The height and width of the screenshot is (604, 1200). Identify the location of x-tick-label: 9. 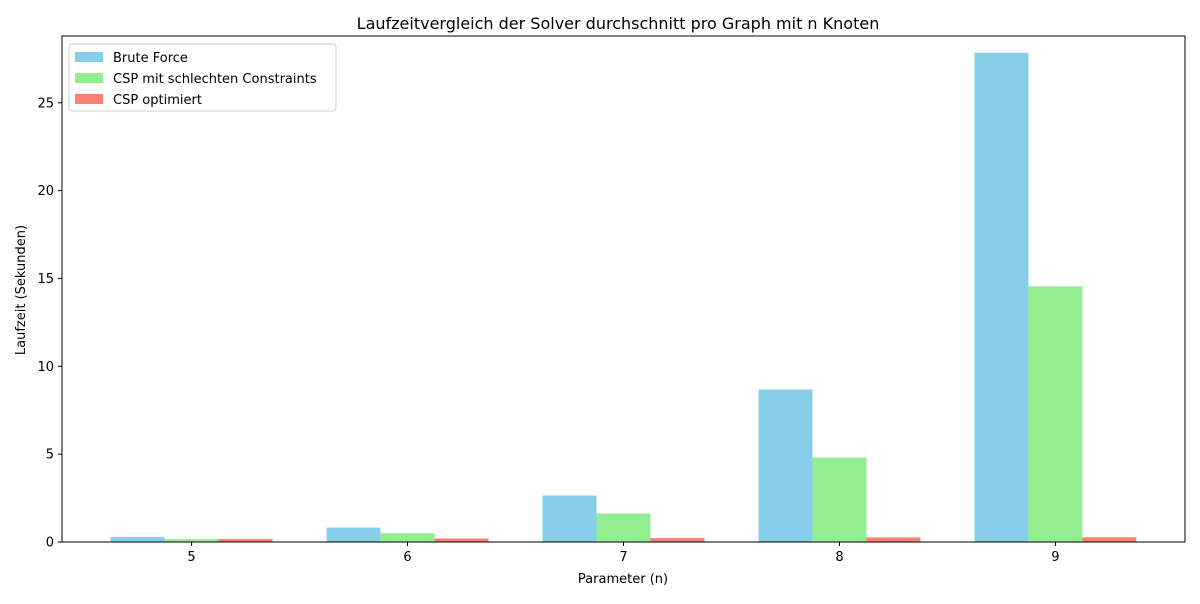
(1055, 557).